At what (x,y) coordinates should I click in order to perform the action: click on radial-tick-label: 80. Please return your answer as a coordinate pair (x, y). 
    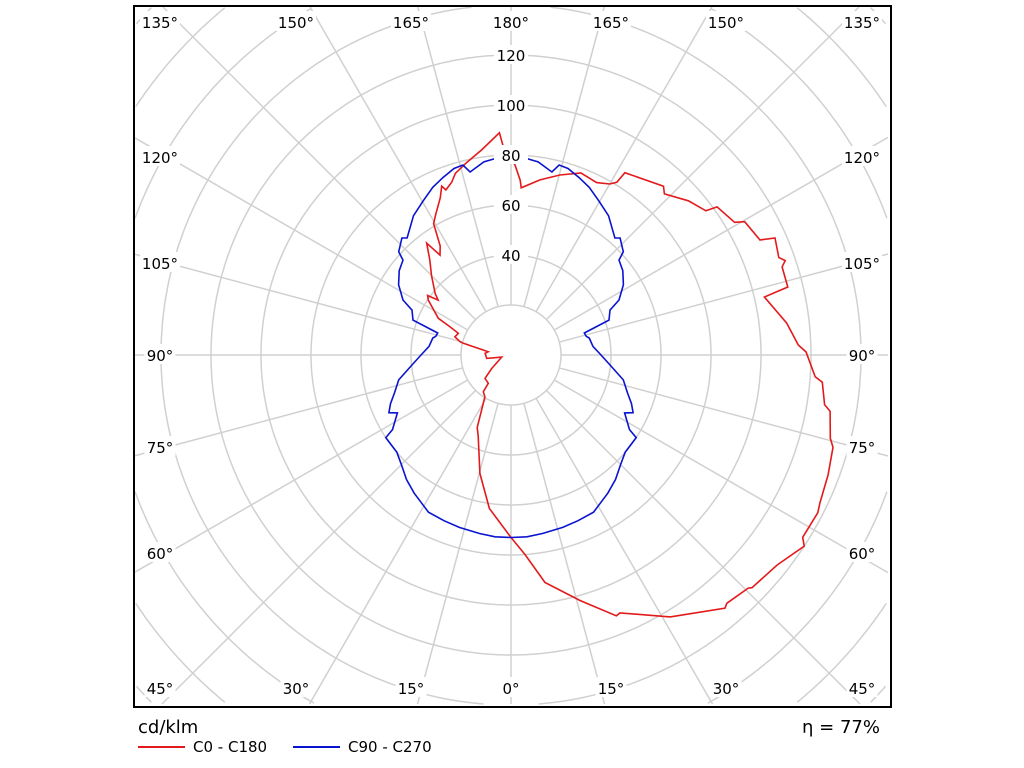
    Looking at the image, I should click on (510, 156).